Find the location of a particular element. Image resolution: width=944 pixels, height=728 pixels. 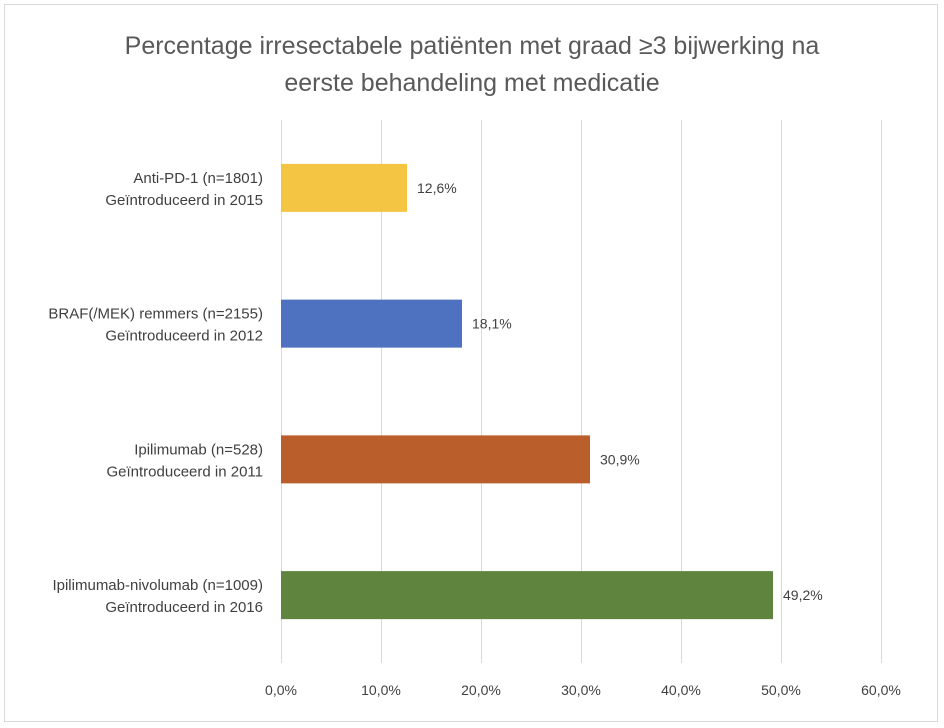

x-tick-label: 50,0% is located at coordinates (781, 690).